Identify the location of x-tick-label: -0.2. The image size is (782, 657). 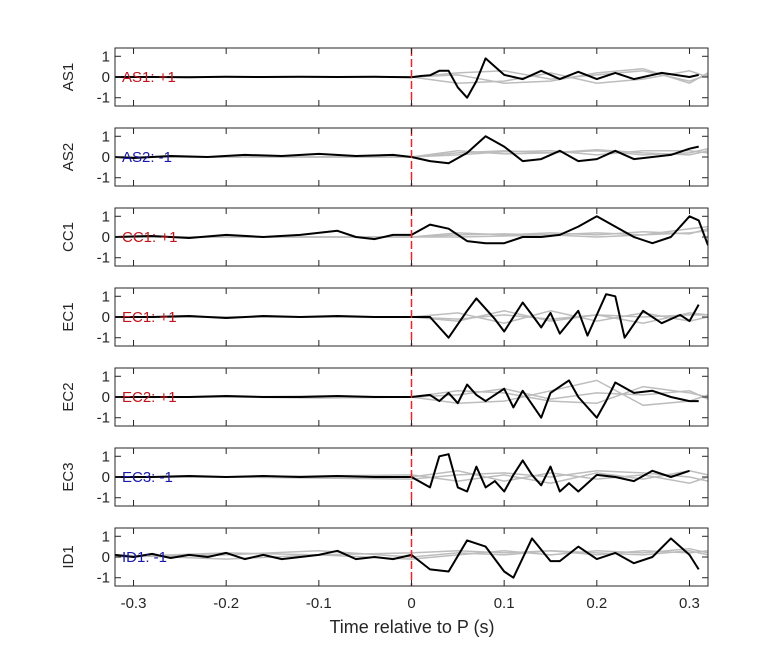
(226, 603).